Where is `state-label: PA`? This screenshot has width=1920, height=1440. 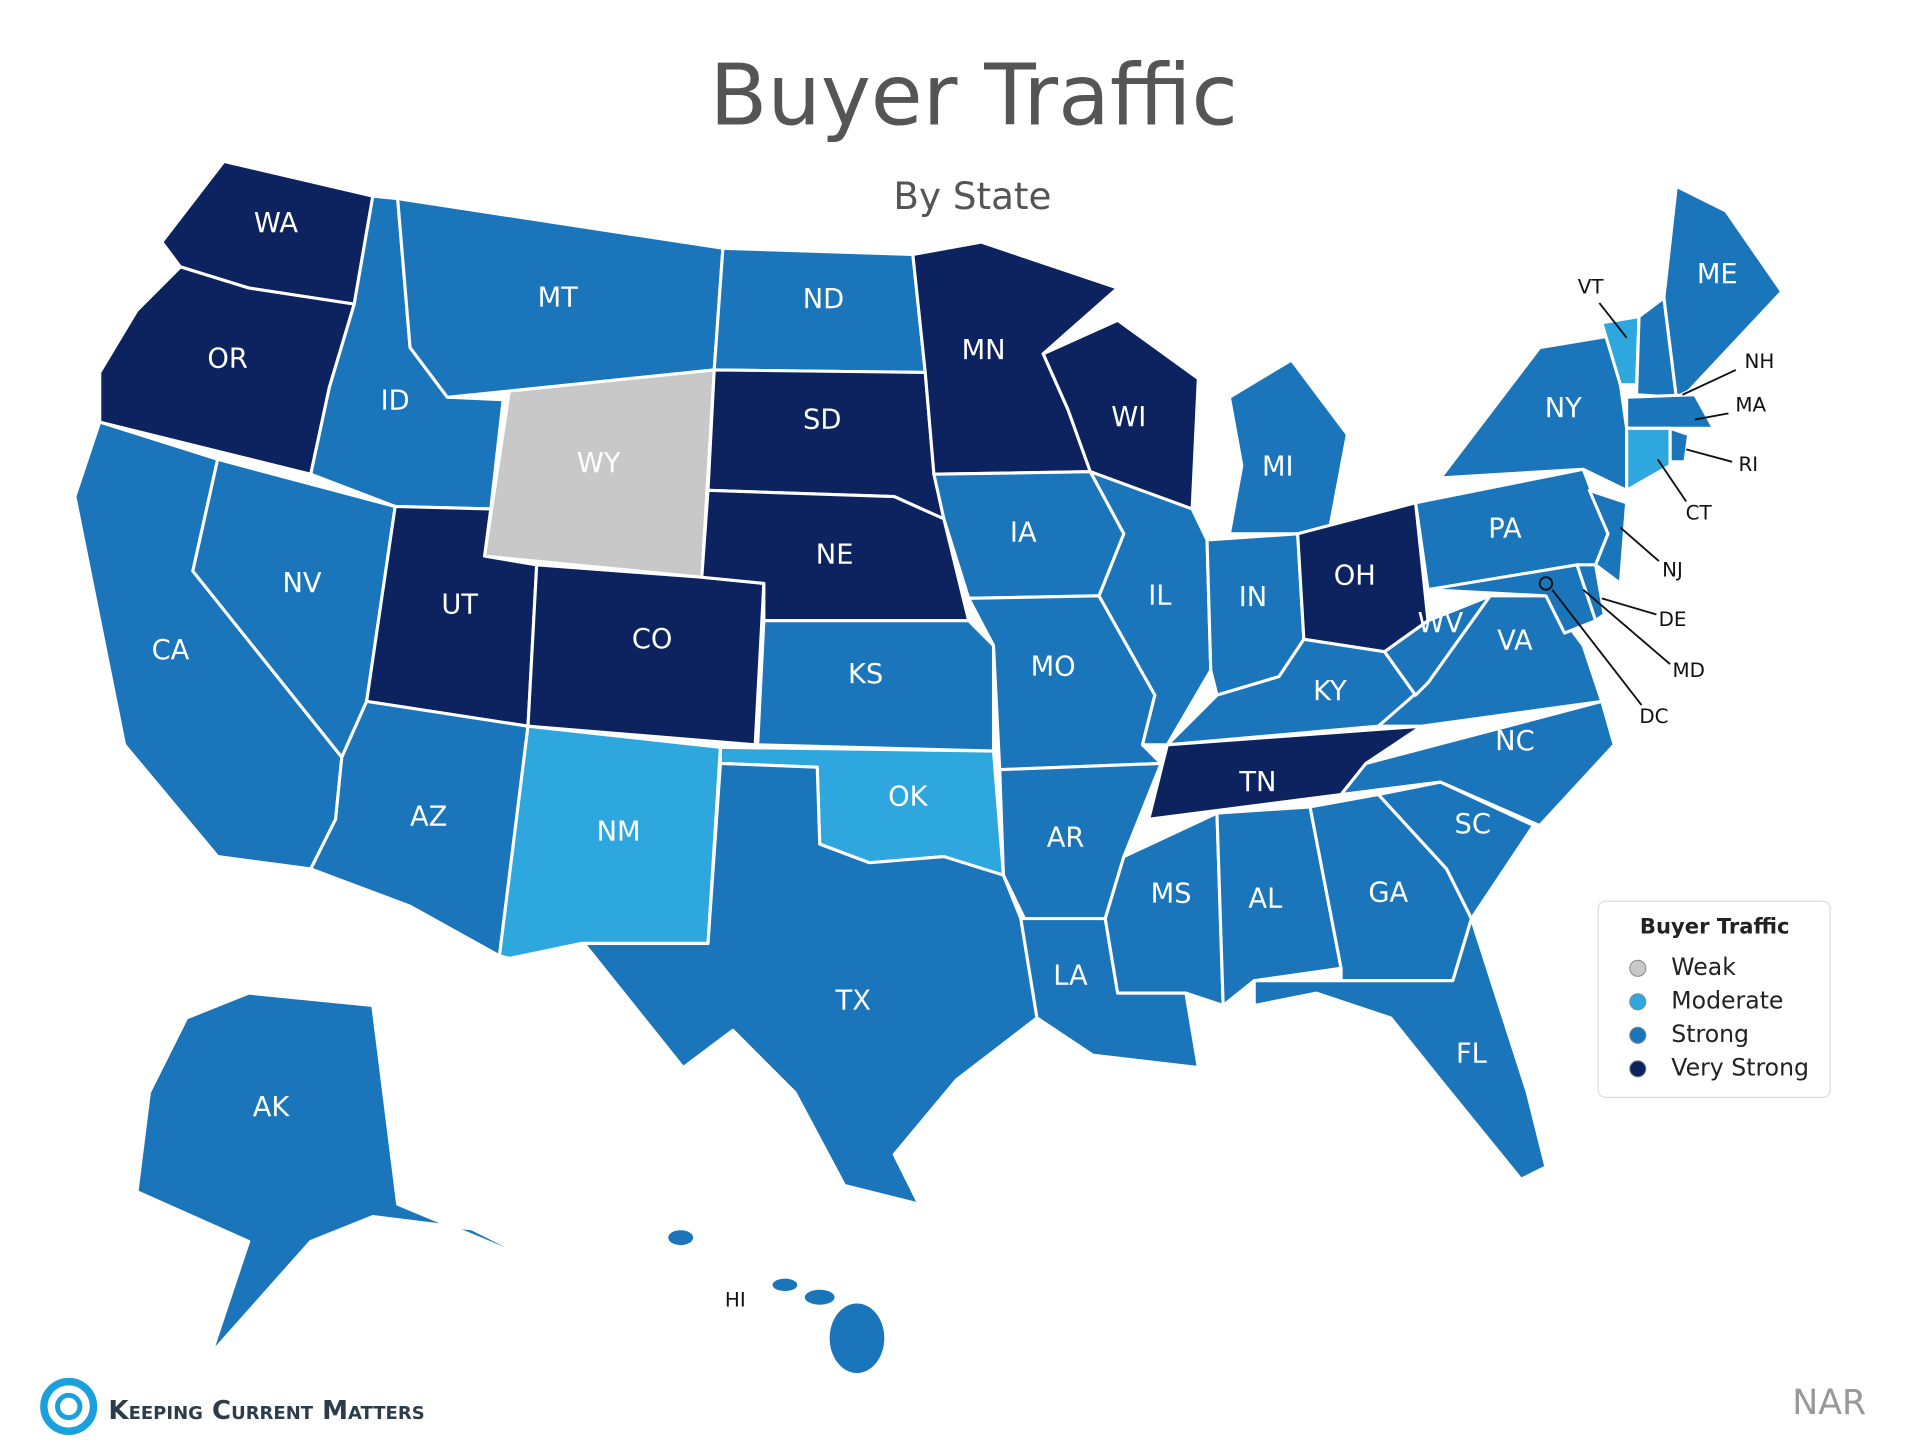
state-label: PA is located at coordinates (1505, 529).